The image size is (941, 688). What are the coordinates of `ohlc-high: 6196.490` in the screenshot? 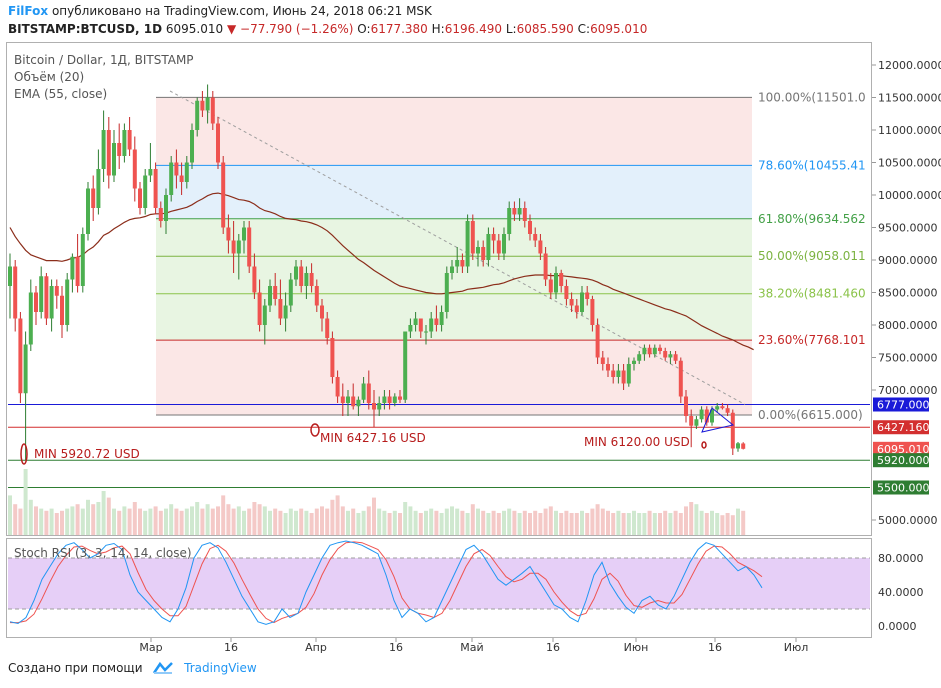 It's located at (473, 29).